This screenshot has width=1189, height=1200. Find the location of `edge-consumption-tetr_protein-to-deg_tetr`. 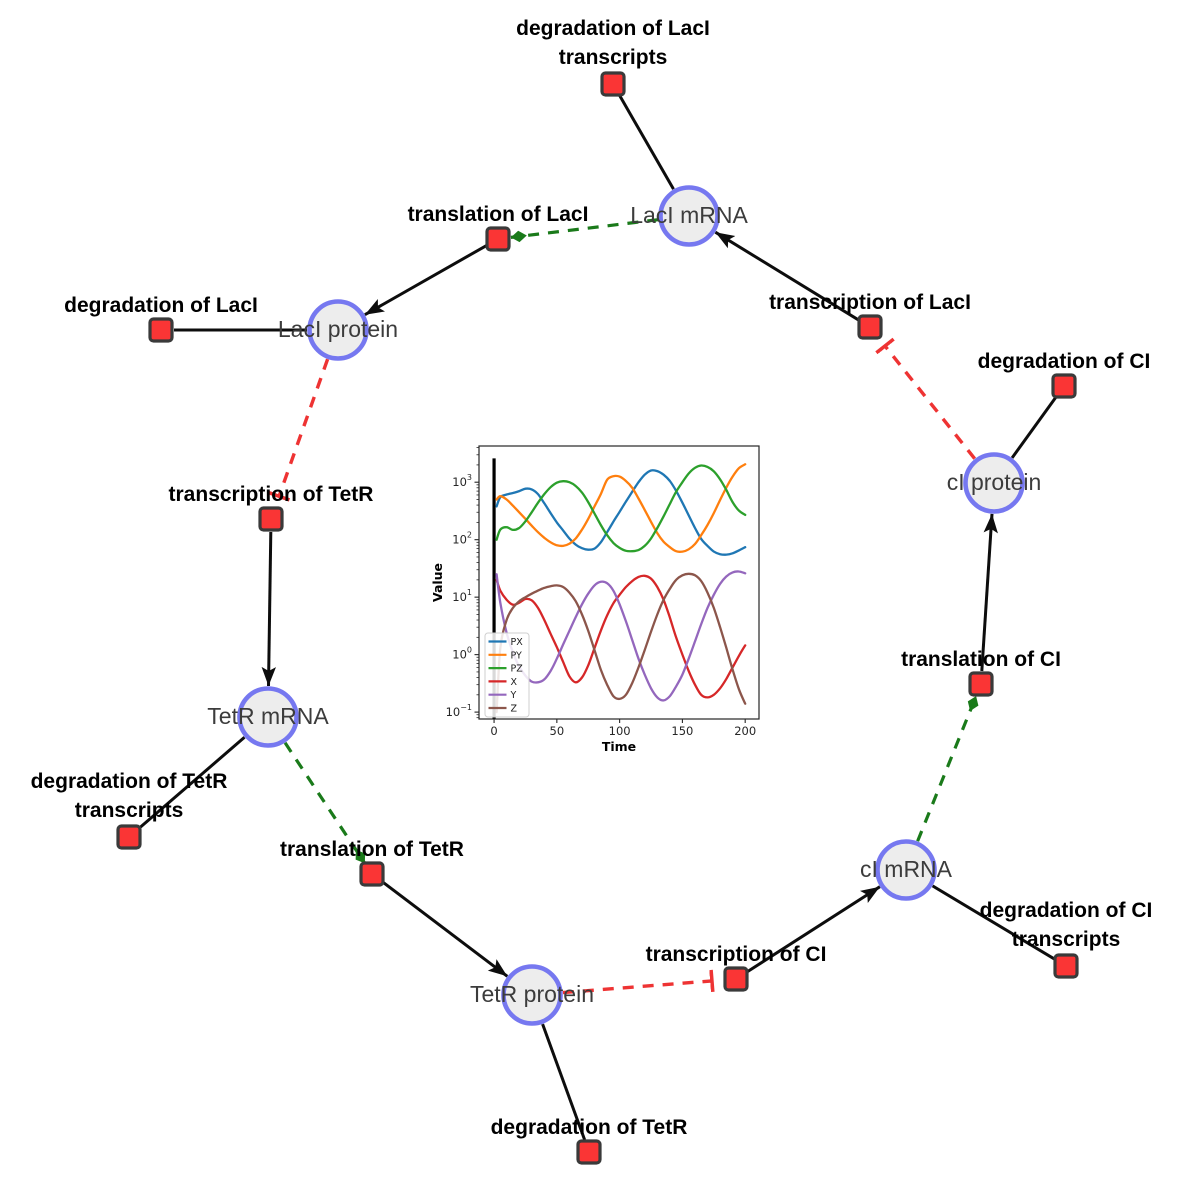

edge-consumption-tetr_protein-to-deg_tetr is located at coordinates (564, 1082).